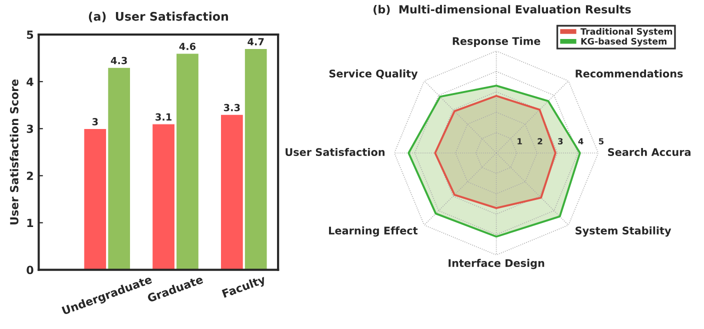  Describe the element at coordinates (14, 151) in the screenshot. I see `y-axis-title: User Satisfaction Score` at that location.